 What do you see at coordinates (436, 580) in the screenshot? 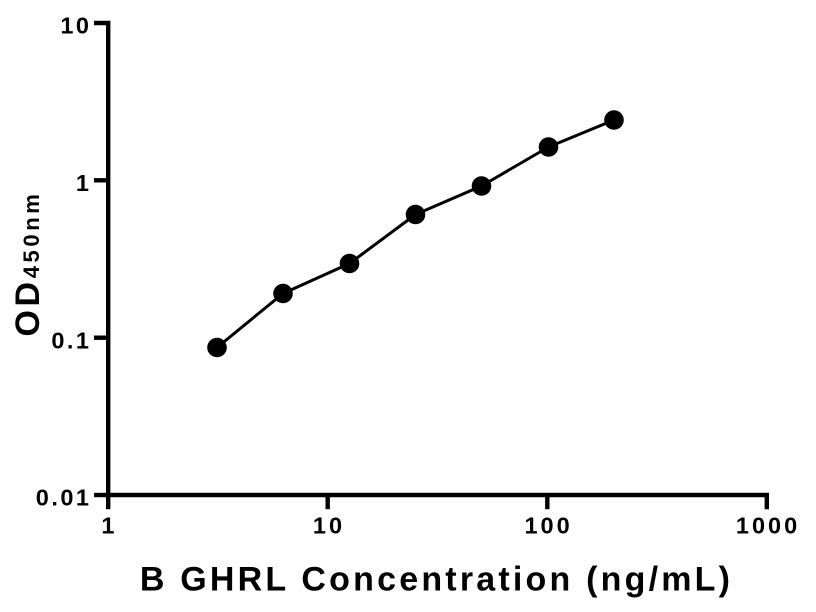
I see `svg-text: B GHRL Concentration (ng/mL)` at bounding box center [436, 580].